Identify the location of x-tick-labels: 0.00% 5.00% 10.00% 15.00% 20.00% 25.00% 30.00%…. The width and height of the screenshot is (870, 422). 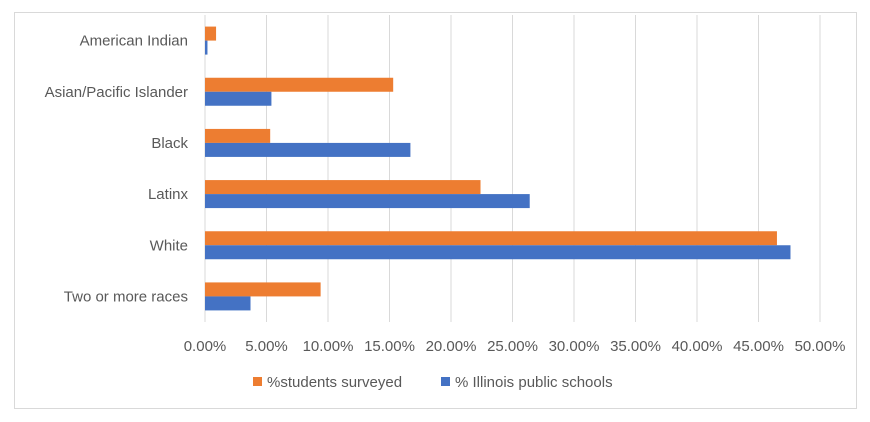
(515, 346).